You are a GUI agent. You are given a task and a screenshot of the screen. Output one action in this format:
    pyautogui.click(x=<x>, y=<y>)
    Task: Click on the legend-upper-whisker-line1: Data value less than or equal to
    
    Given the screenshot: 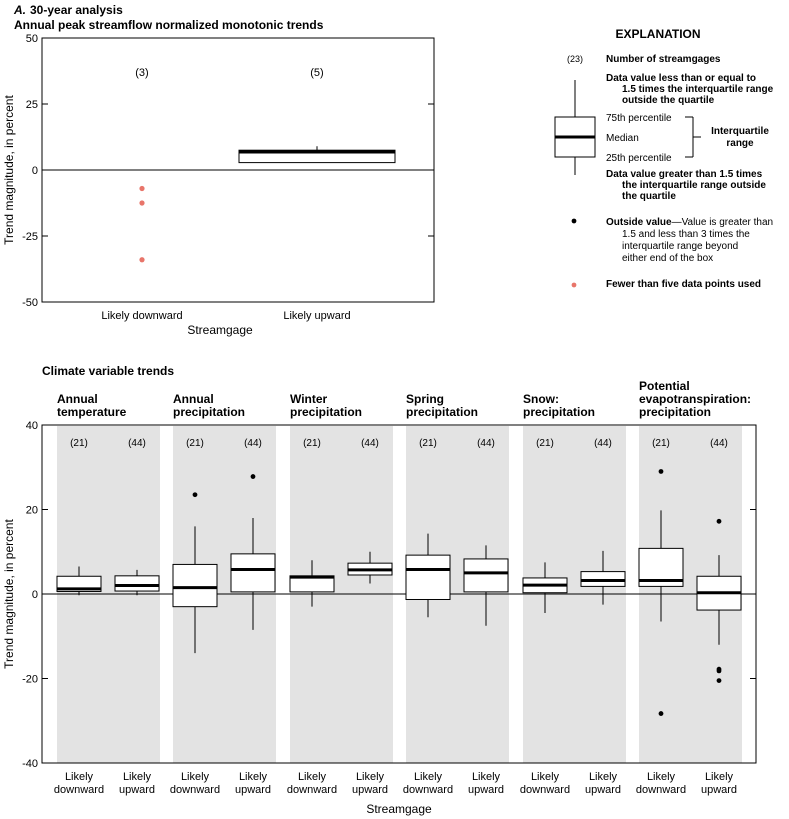 What is the action you would take?
    pyautogui.click(x=681, y=78)
    